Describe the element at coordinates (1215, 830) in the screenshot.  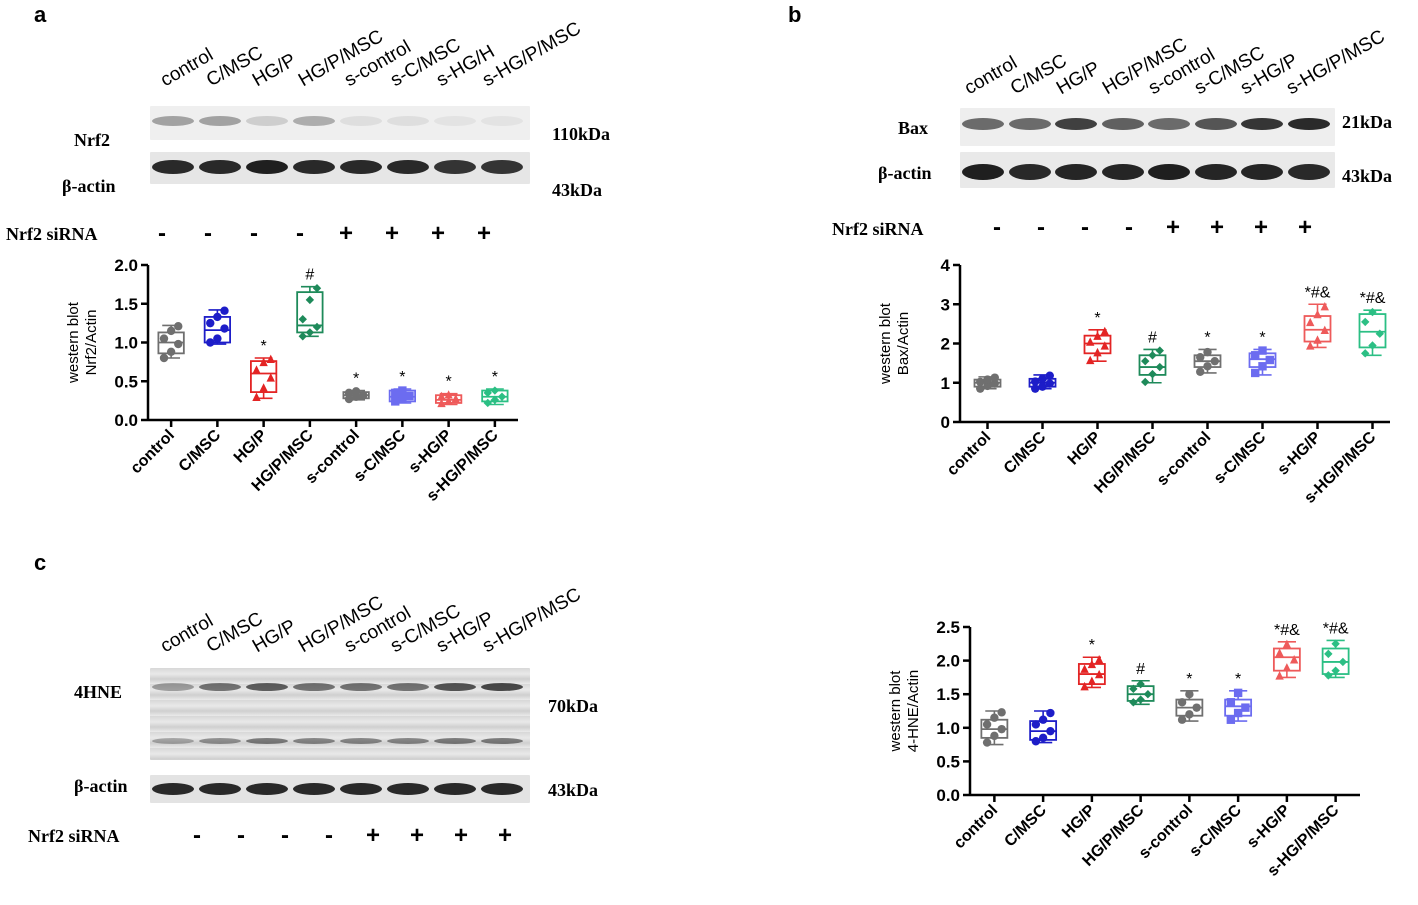
I see `x-tick-label: s-C/MSC` at that location.